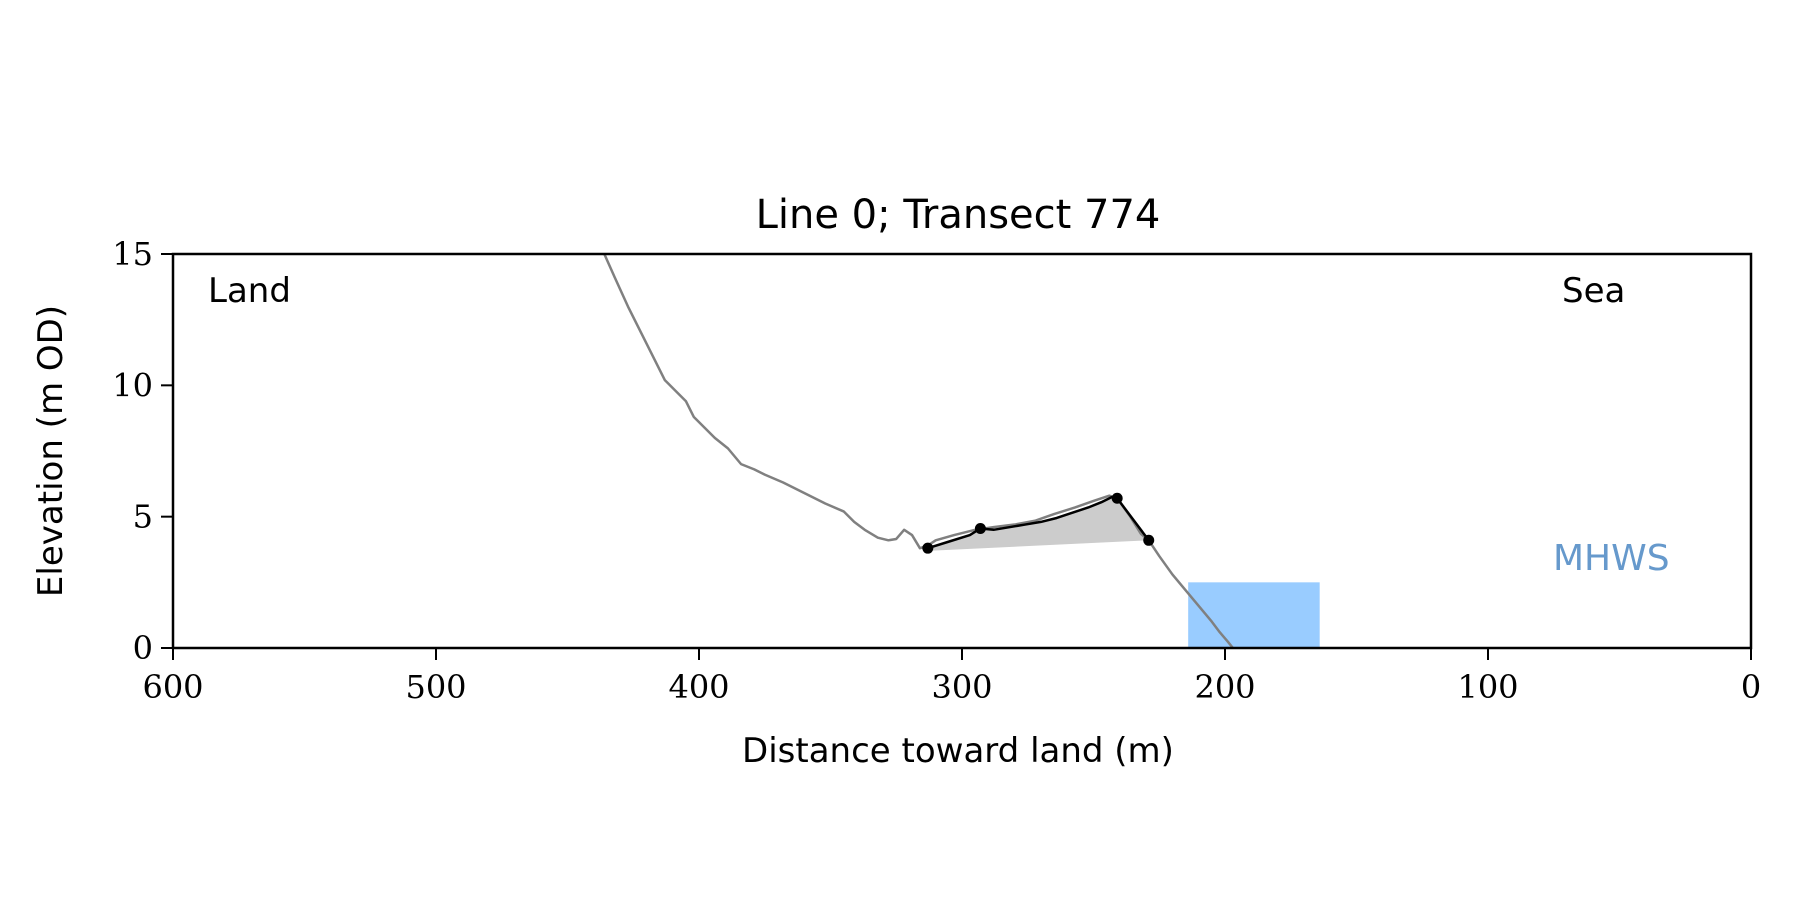 This screenshot has width=1800, height=900. I want to click on cliff-segment-line, so click(1038, 522).